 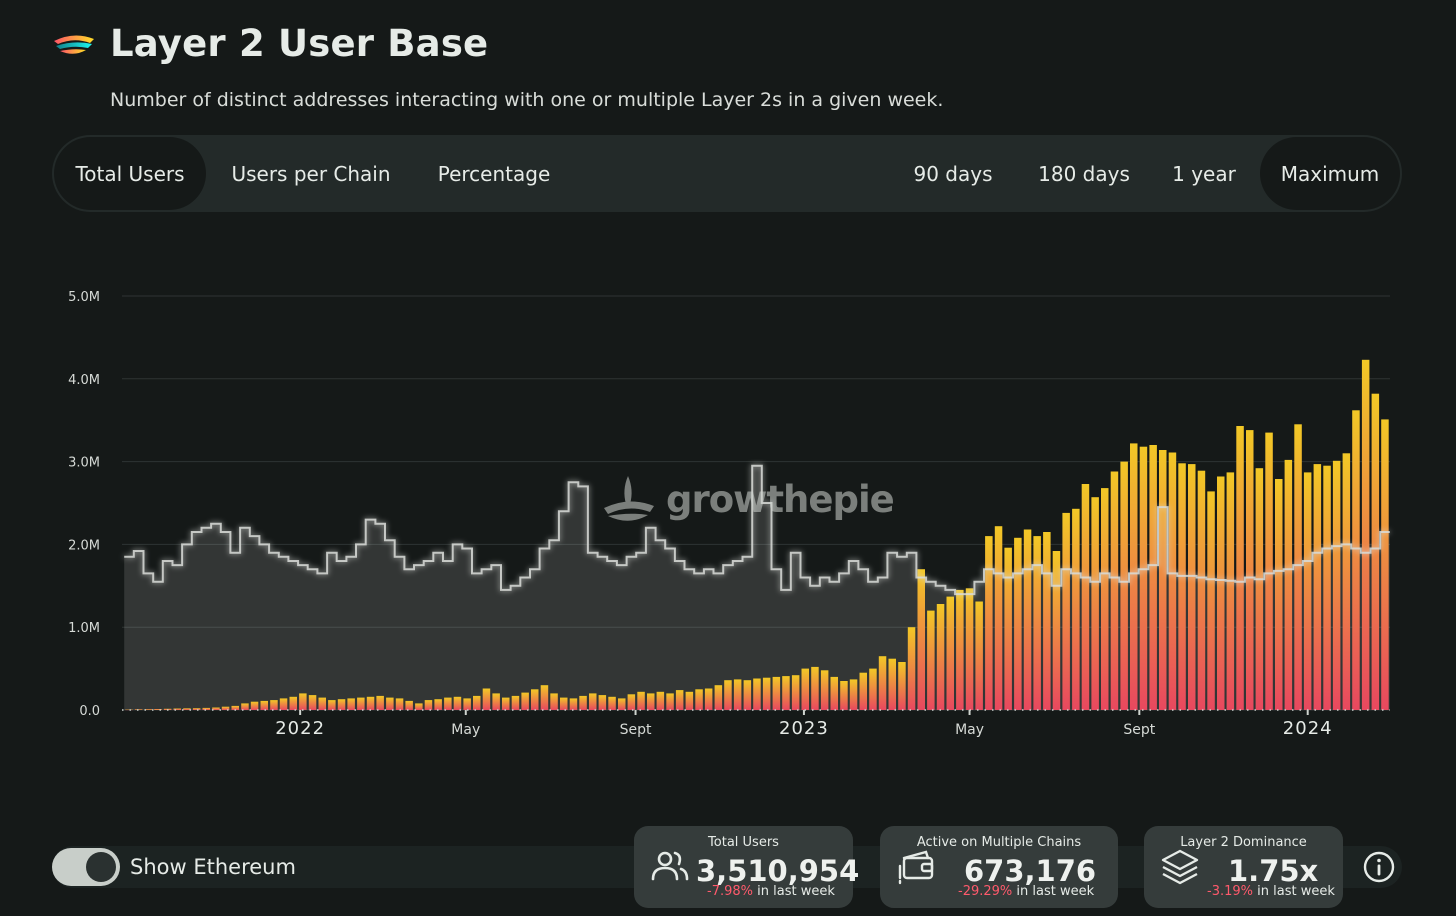 What do you see at coordinates (780, 499) in the screenshot?
I see `watermark-text: growthepie` at bounding box center [780, 499].